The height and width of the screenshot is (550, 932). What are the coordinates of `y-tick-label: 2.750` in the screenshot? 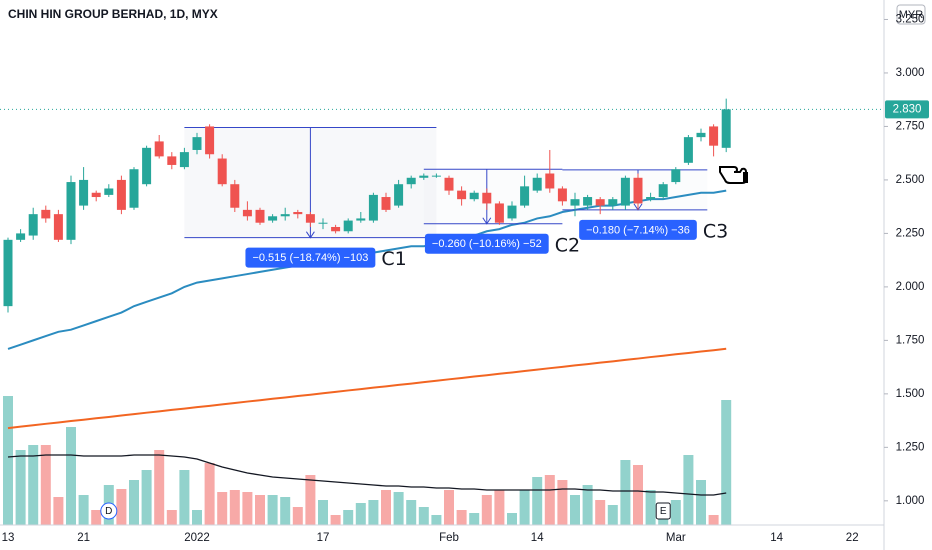 It's located at (910, 126).